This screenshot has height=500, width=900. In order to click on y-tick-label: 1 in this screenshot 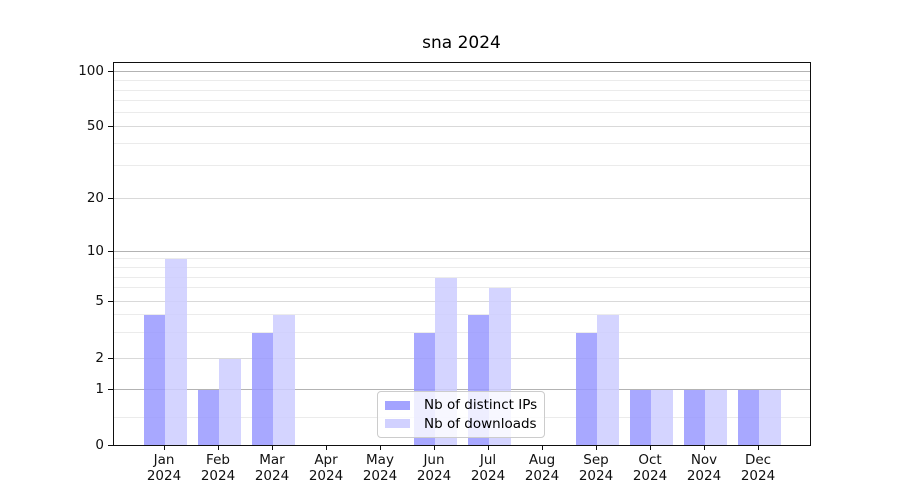, I will do `click(99, 389)`.